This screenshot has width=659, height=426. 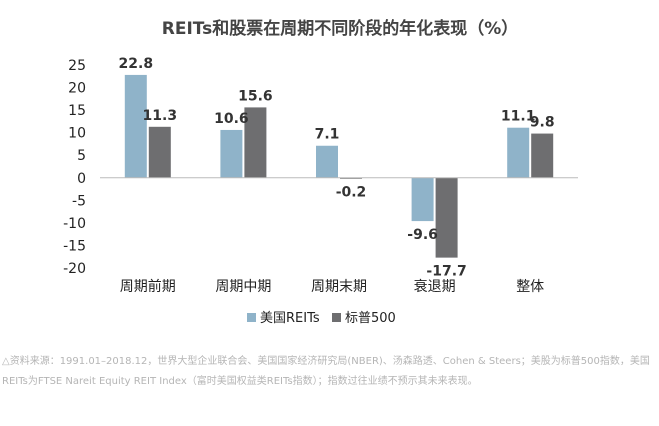 What do you see at coordinates (77, 134) in the screenshot?
I see `y-tick-label: 10` at bounding box center [77, 134].